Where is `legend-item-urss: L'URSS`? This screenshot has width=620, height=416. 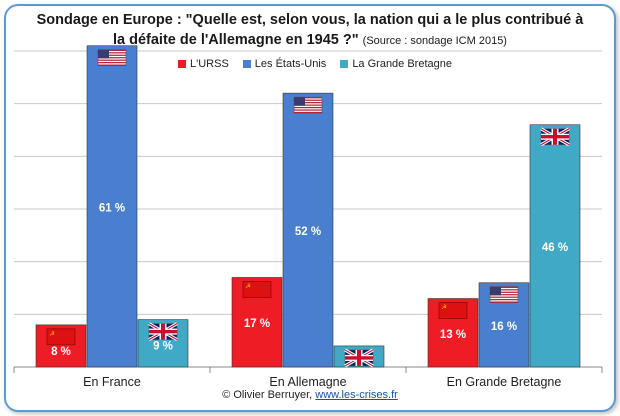
legend-item-urss: L'URSS is located at coordinates (203, 64).